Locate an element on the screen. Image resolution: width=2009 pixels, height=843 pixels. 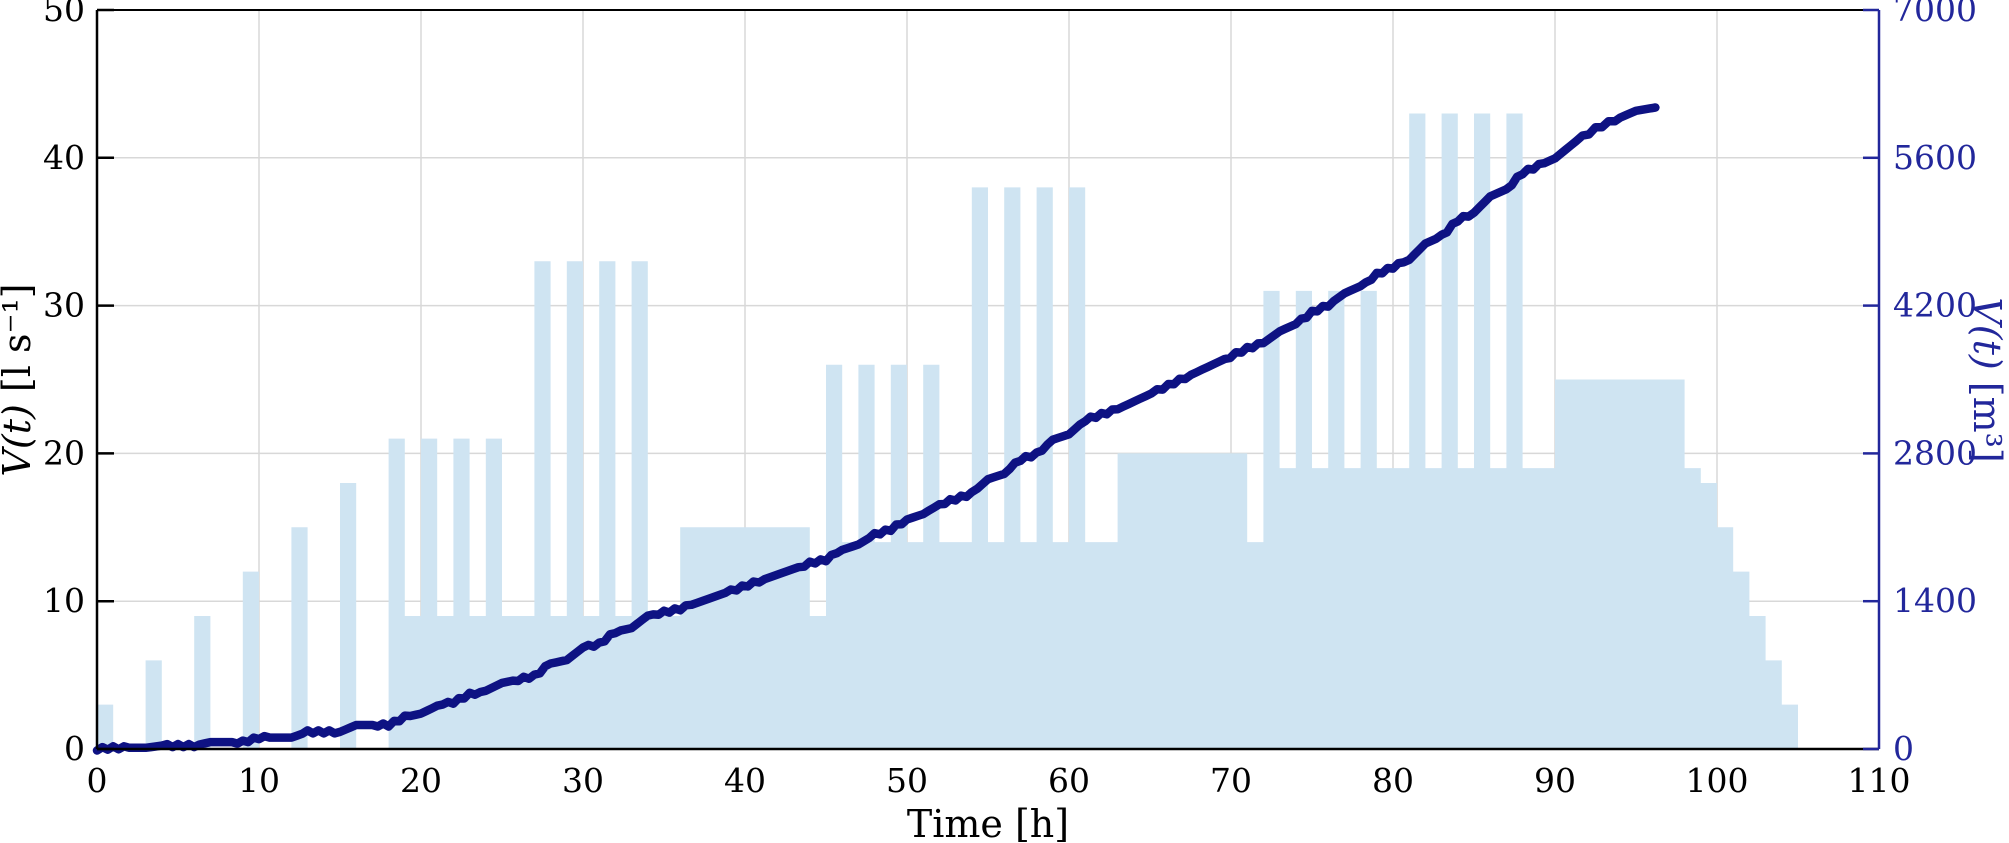
svg-text: 90 is located at coordinates (1555, 780).